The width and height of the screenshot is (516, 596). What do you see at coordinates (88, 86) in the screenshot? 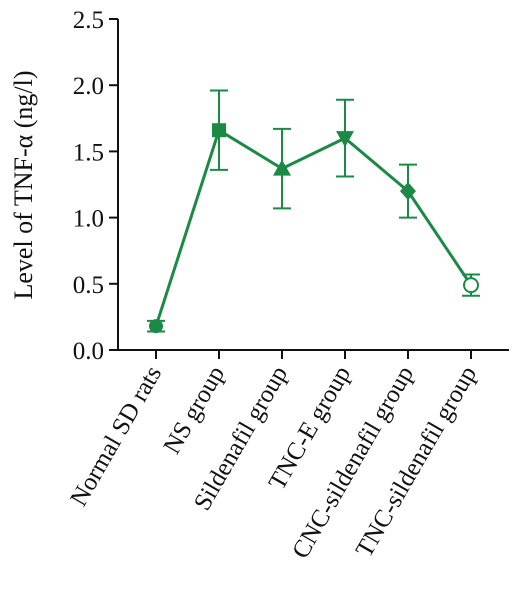
I see `y-tick-label: 2.0` at bounding box center [88, 86].